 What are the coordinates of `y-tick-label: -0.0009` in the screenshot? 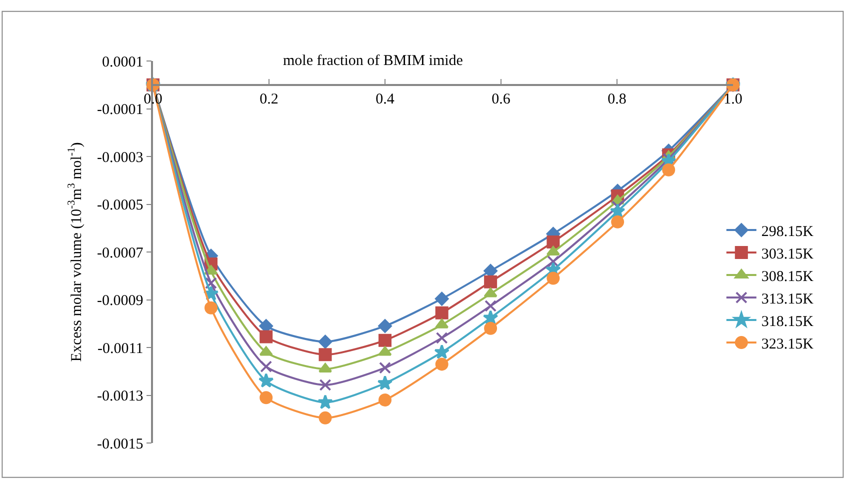 It's located at (120, 301).